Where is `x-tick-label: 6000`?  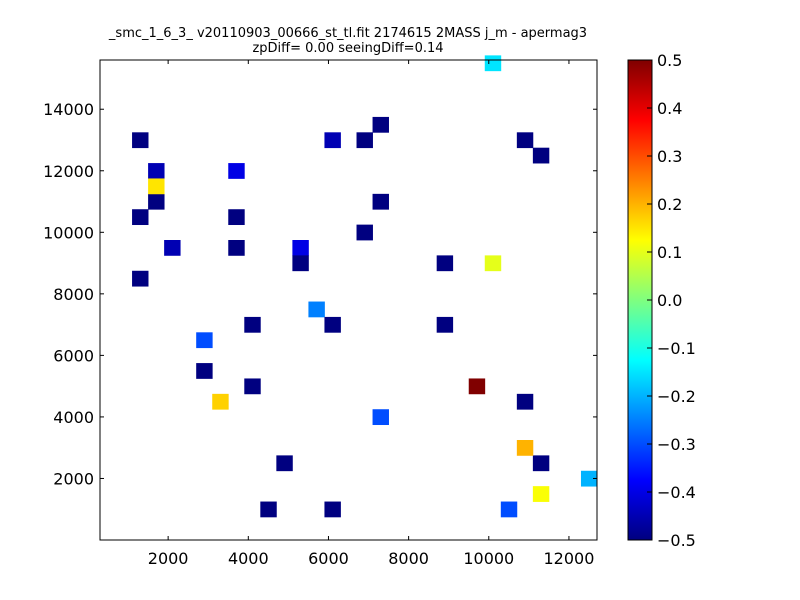
x-tick-label: 6000 is located at coordinates (328, 558).